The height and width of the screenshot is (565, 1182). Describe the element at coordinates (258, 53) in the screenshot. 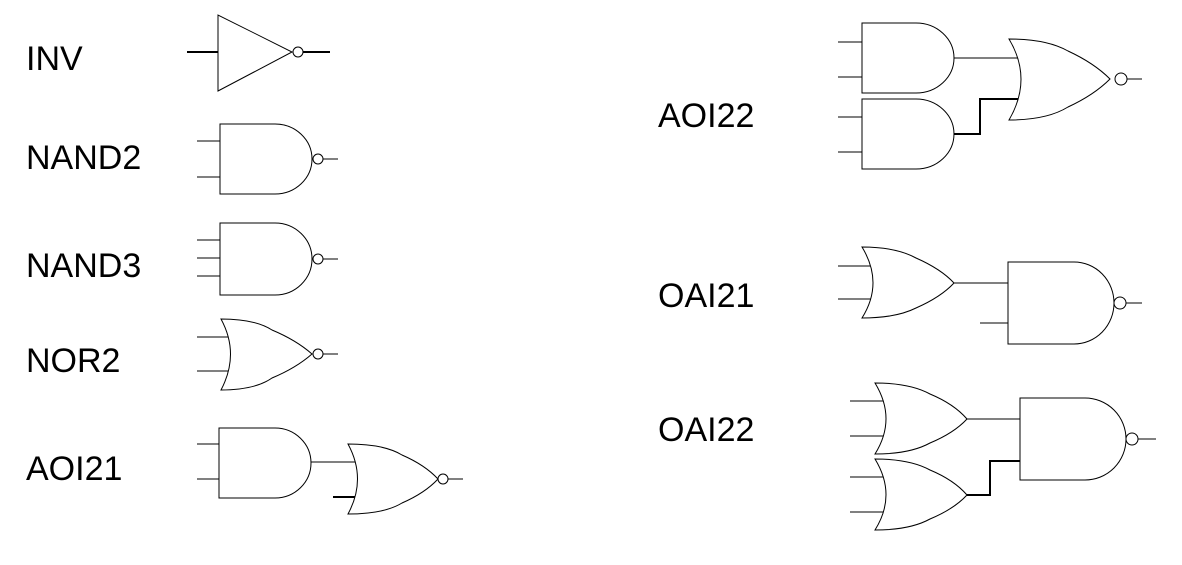

I see `inv-symbol` at that location.